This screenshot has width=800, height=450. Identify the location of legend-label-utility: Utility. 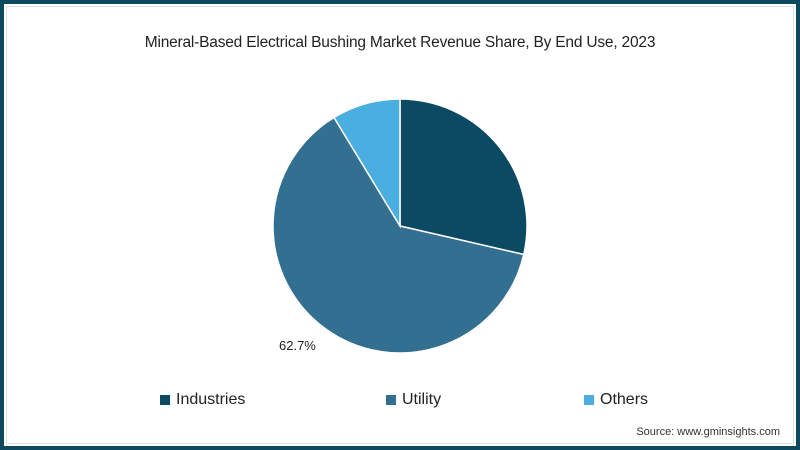
(422, 399).